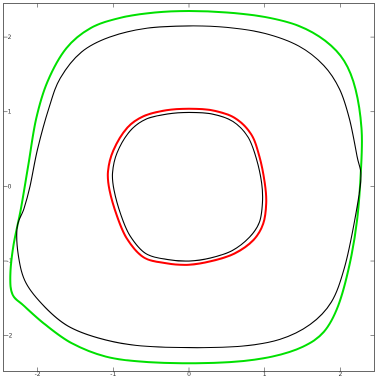  Describe the element at coordinates (113, 374) in the screenshot. I see `x-tick-label: -1` at that location.